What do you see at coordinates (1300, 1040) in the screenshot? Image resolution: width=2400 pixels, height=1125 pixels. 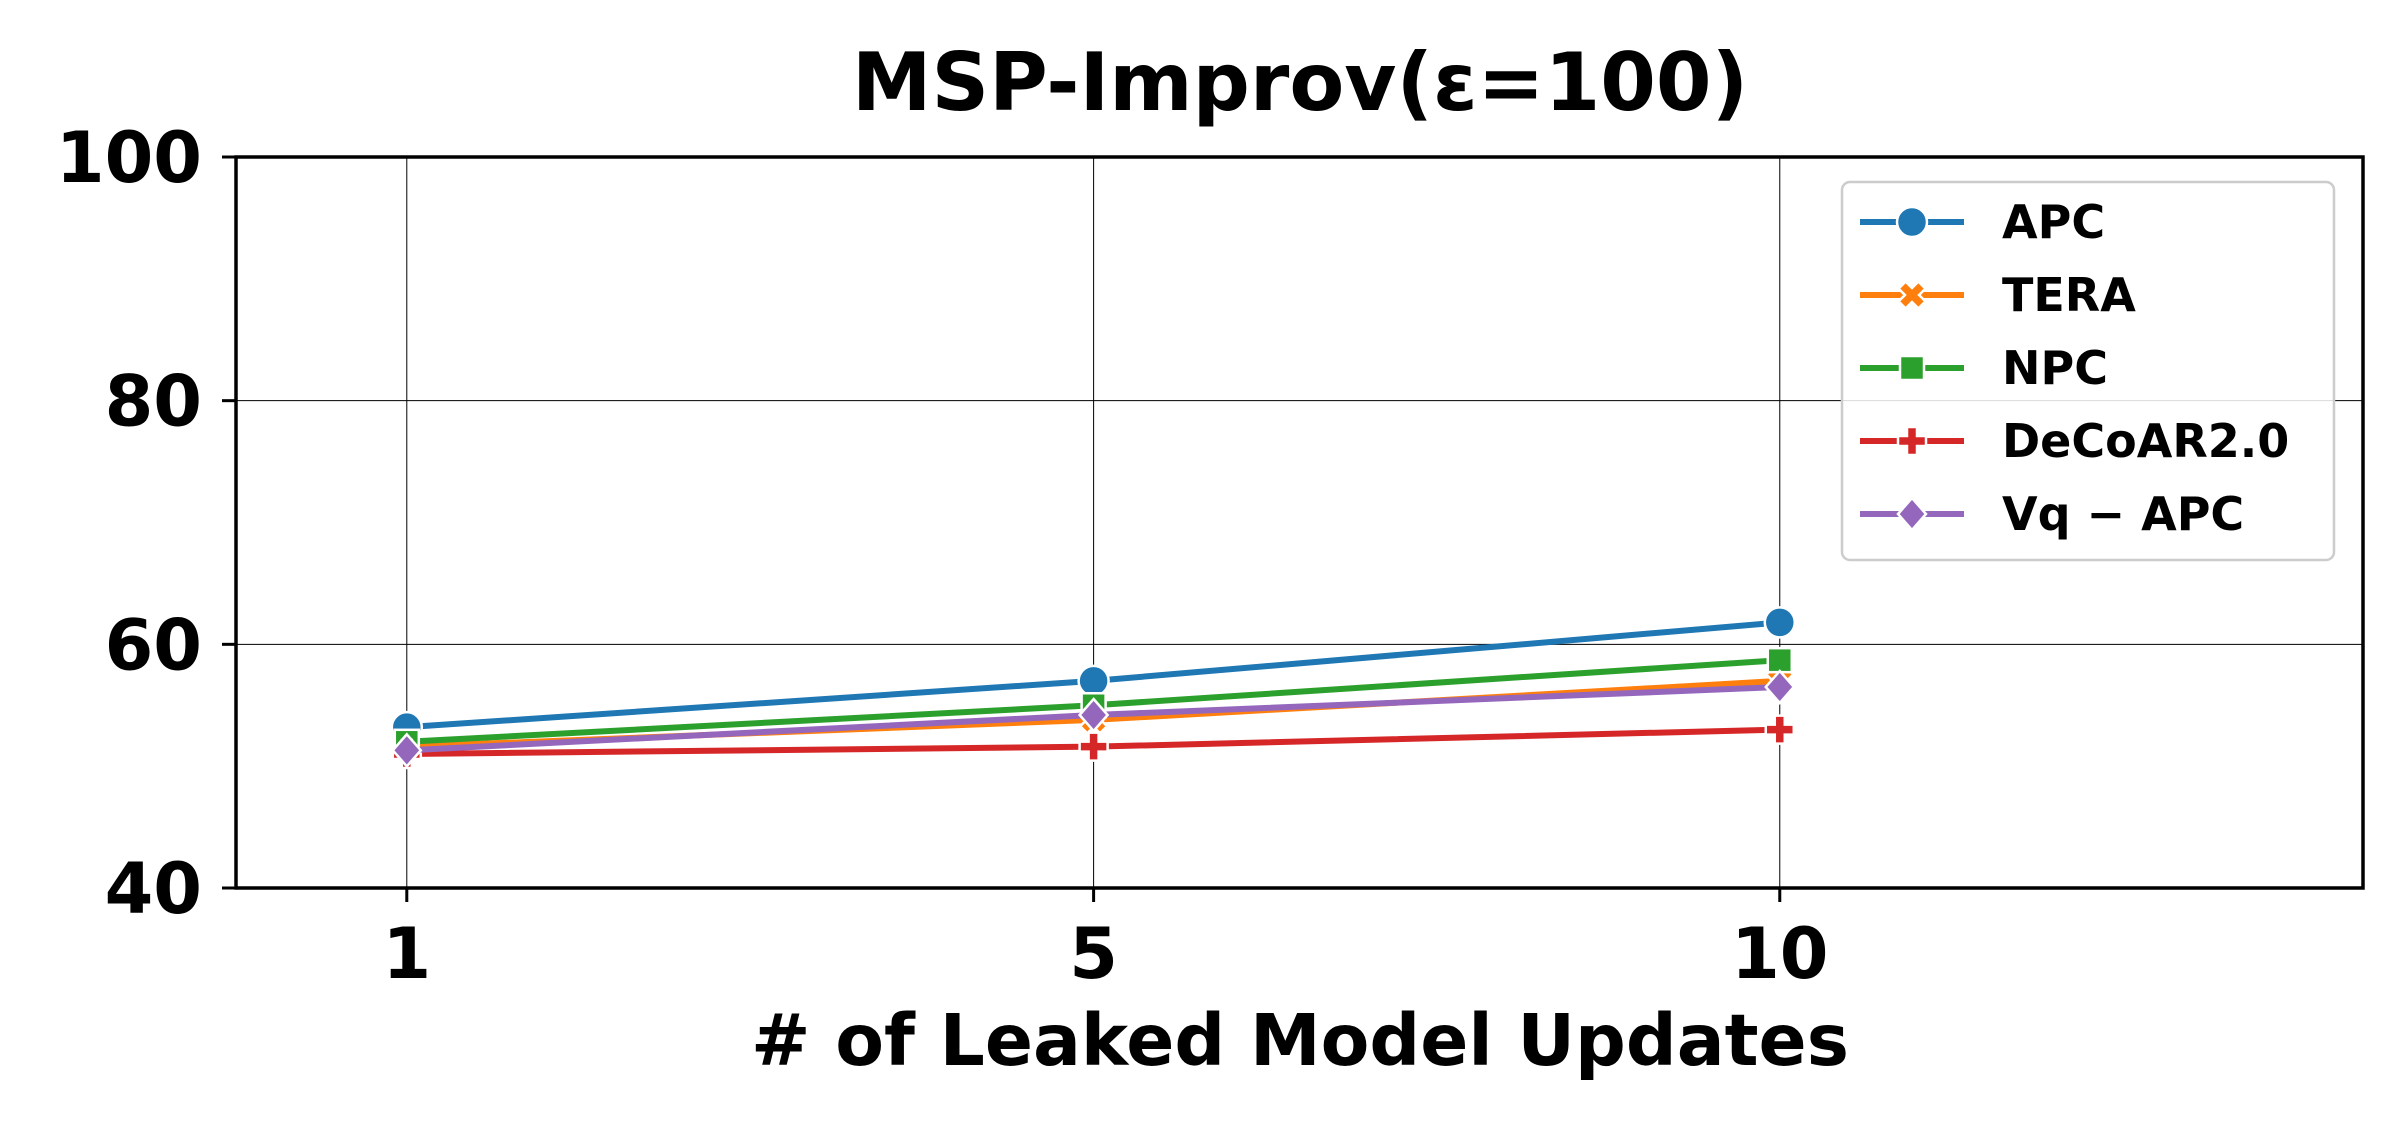 I see `x-axis-label: # of Leaked Model Updates` at bounding box center [1300, 1040].